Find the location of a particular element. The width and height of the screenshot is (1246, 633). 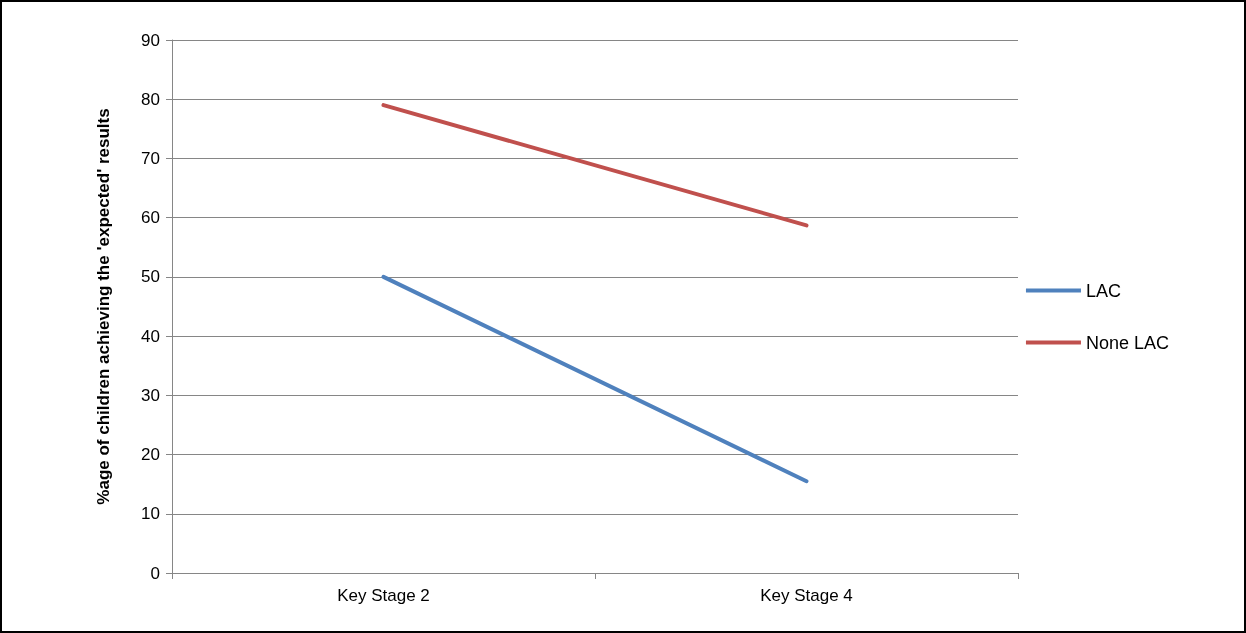

y-tick-label: 60 is located at coordinates (150, 218).